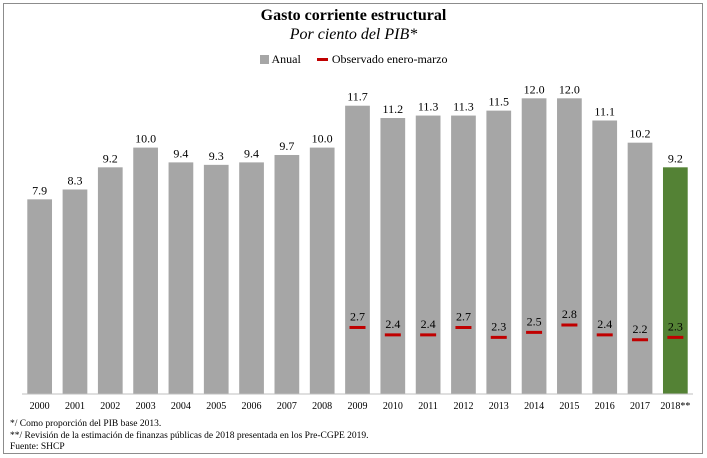 Image resolution: width=707 pixels, height=458 pixels. Describe the element at coordinates (569, 314) in the screenshot. I see `marker-label-2015: 2.8` at that location.